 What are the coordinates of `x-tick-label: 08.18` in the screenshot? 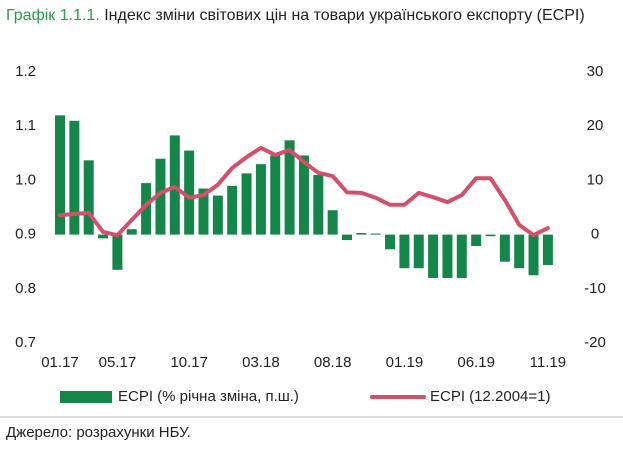 It's located at (333, 362).